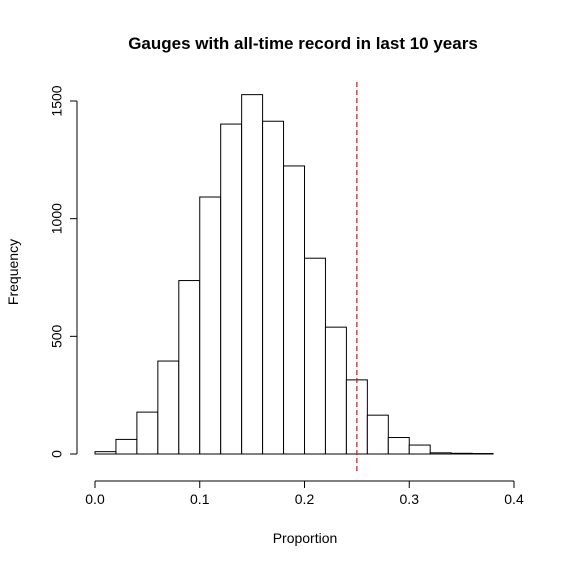 This screenshot has width=572, height=567. Describe the element at coordinates (514, 499) in the screenshot. I see `x-tick-label-4: 0.4` at that location.